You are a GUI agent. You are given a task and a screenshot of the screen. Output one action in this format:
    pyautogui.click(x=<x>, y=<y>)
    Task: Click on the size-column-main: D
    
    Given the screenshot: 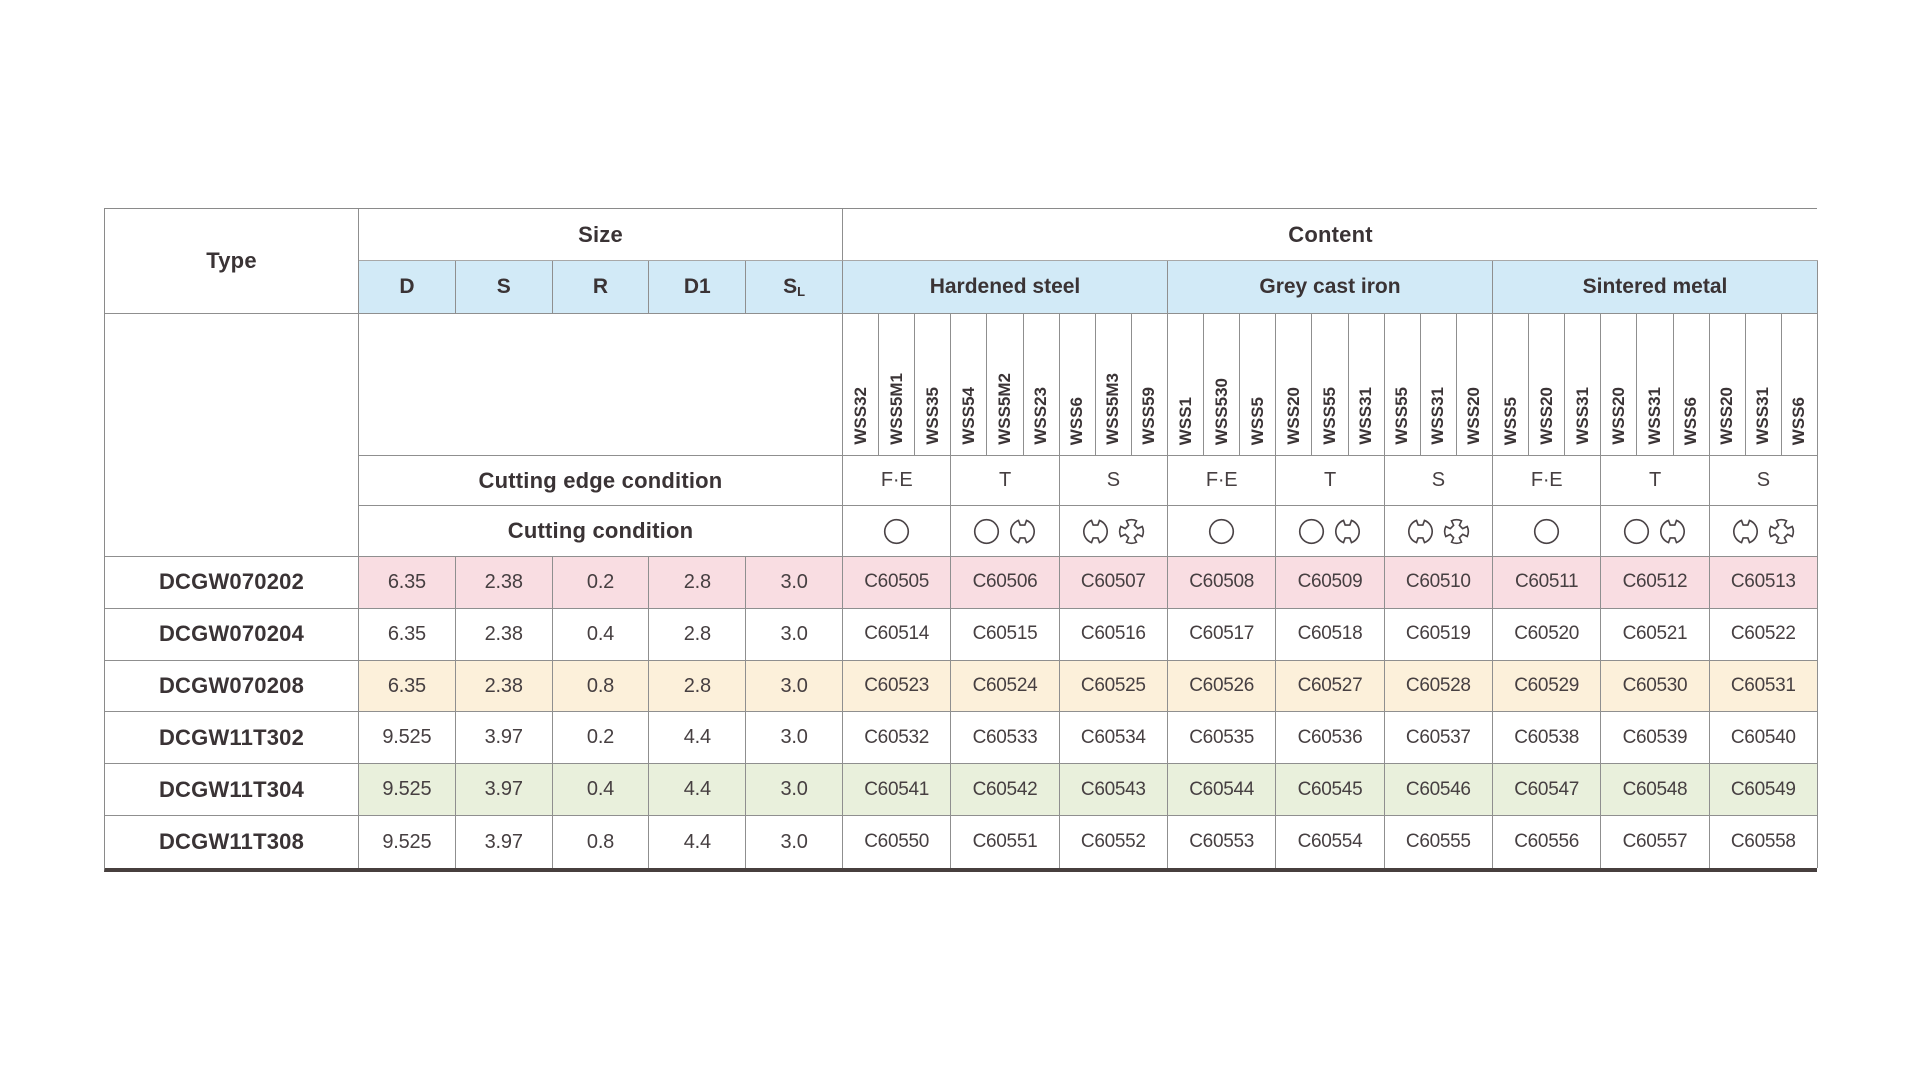 What is the action you would take?
    pyautogui.click(x=407, y=286)
    